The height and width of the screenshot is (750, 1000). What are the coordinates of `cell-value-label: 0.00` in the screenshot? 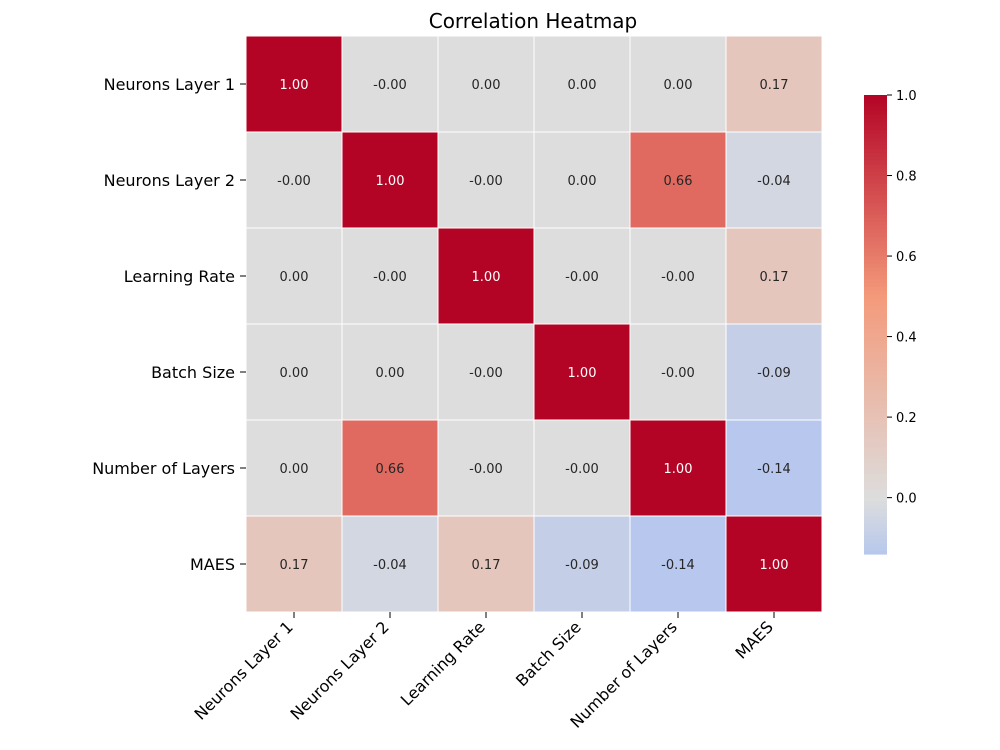 It's located at (294, 277).